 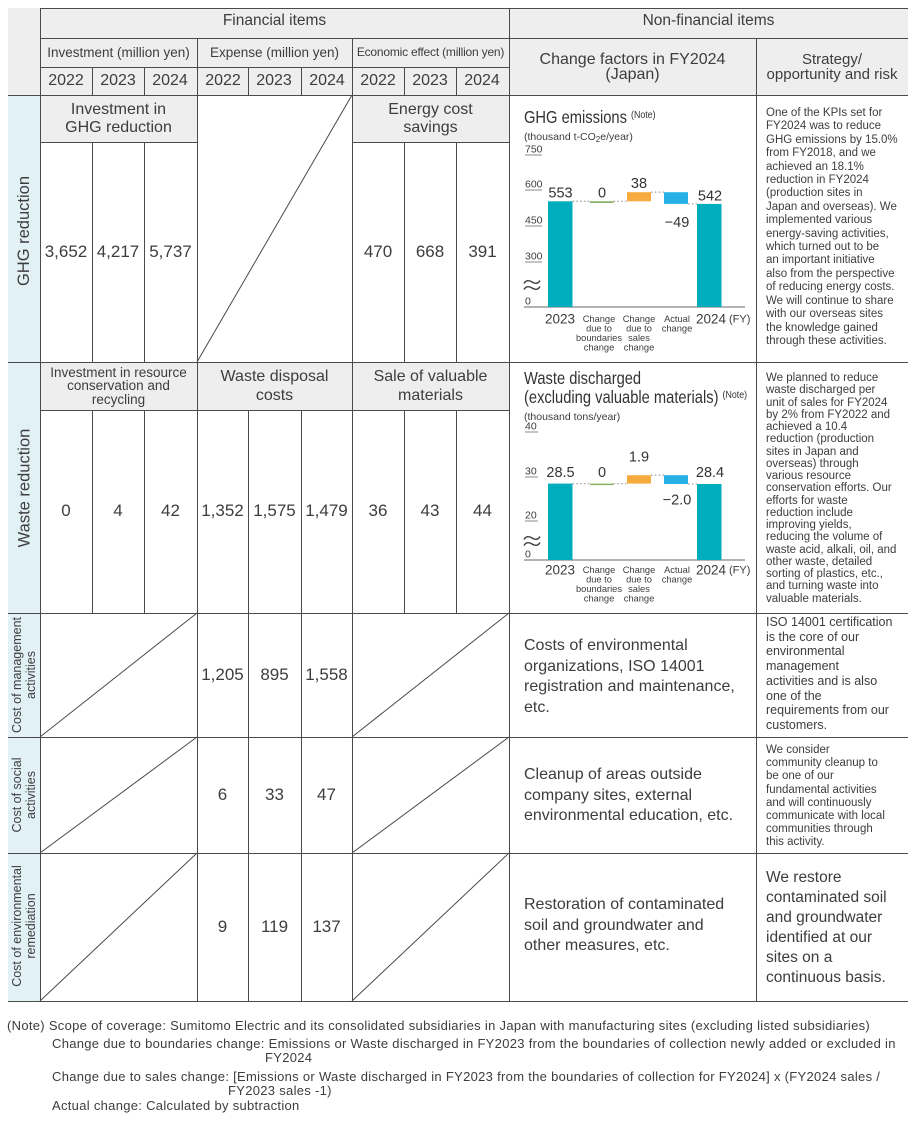 What do you see at coordinates (677, 223) in the screenshot?
I see `svg-text: −49` at bounding box center [677, 223].